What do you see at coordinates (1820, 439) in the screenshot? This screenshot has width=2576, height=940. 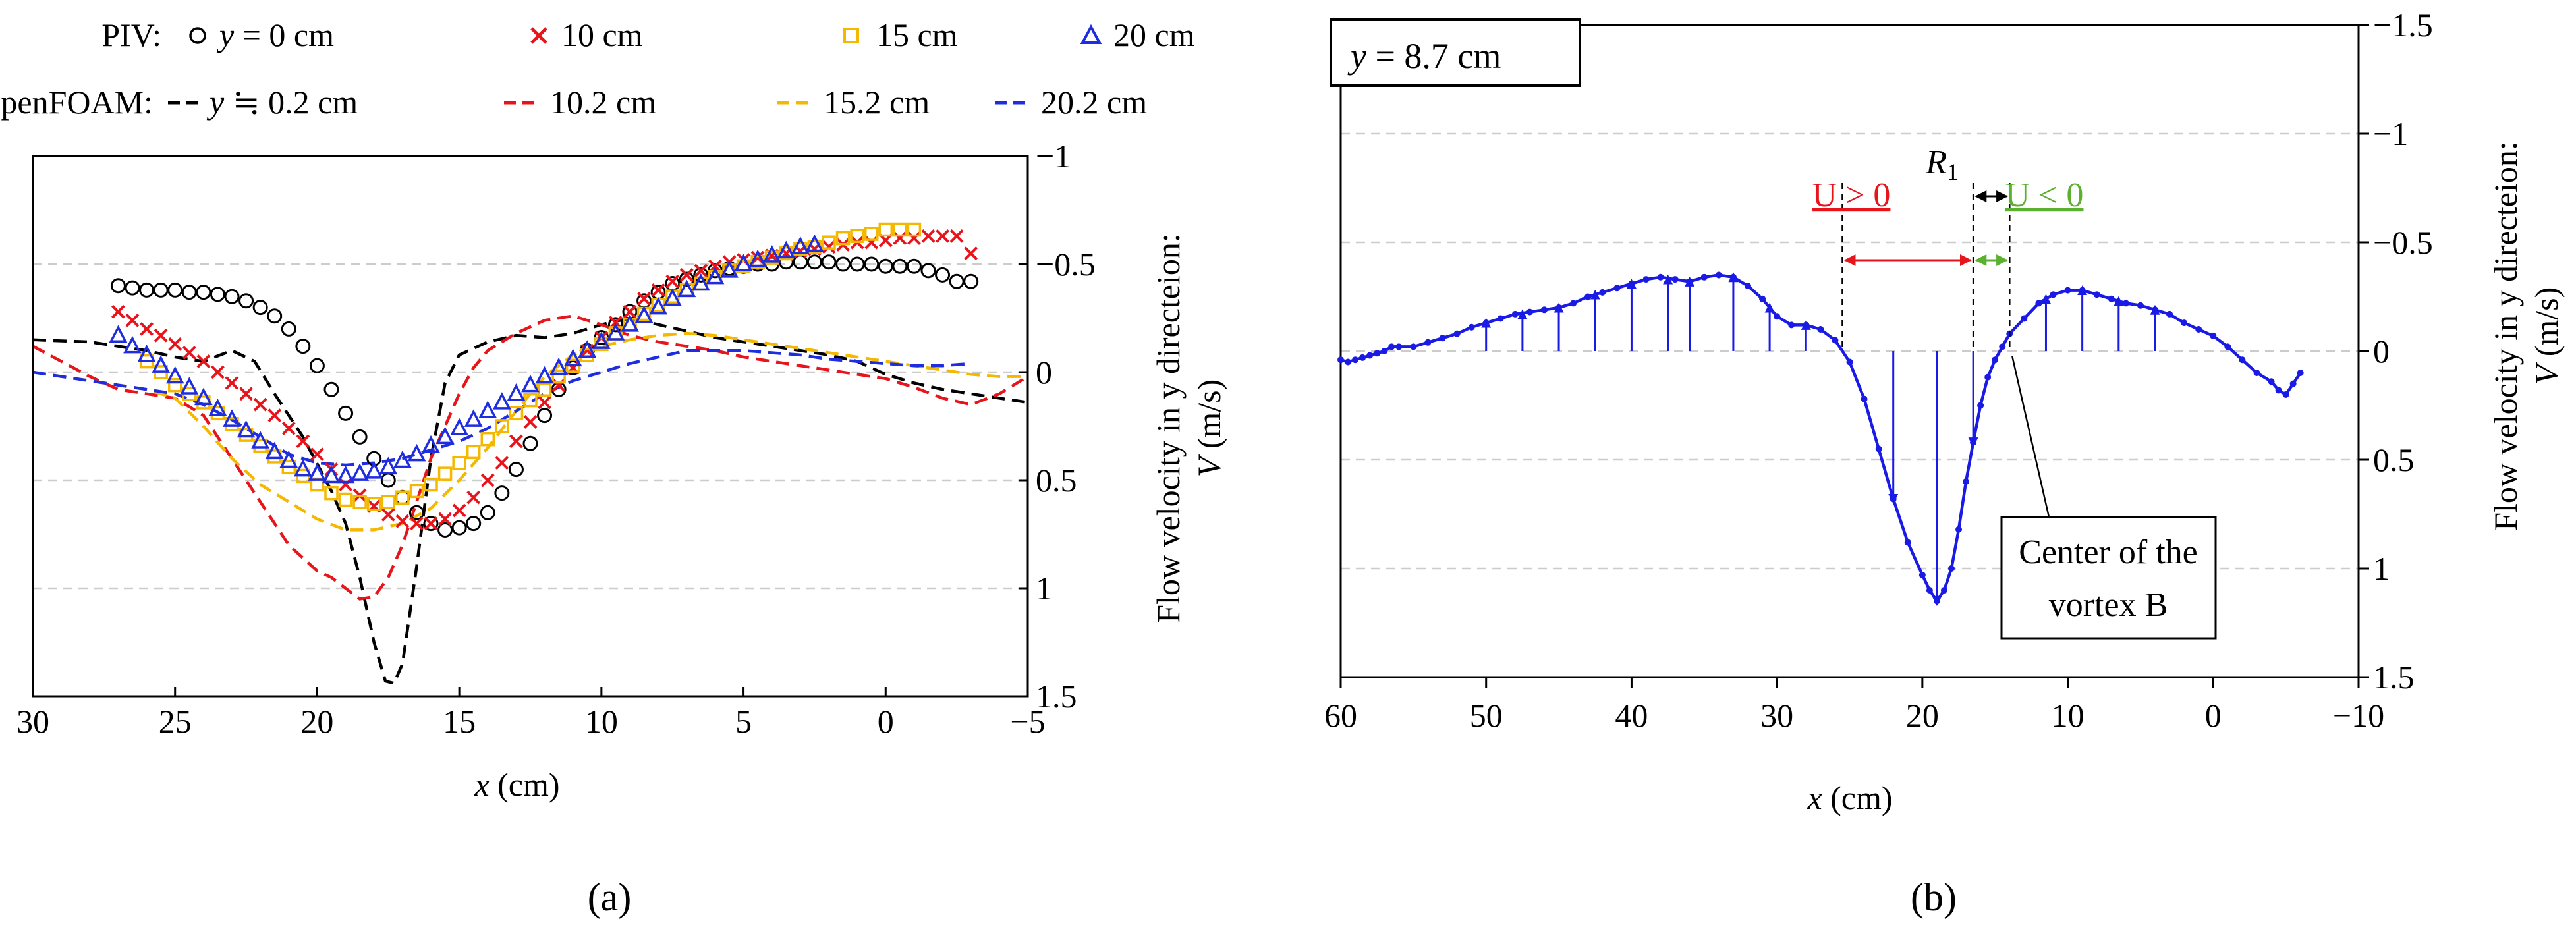 I see `panel-b-velocity-vectors` at bounding box center [1820, 439].